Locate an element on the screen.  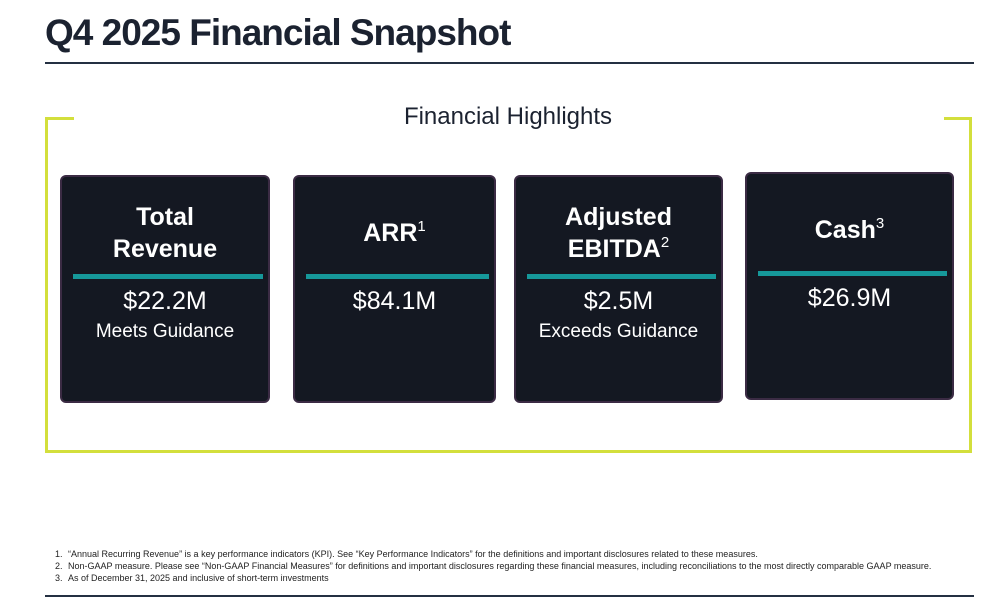
footer-rule is located at coordinates (509, 596).